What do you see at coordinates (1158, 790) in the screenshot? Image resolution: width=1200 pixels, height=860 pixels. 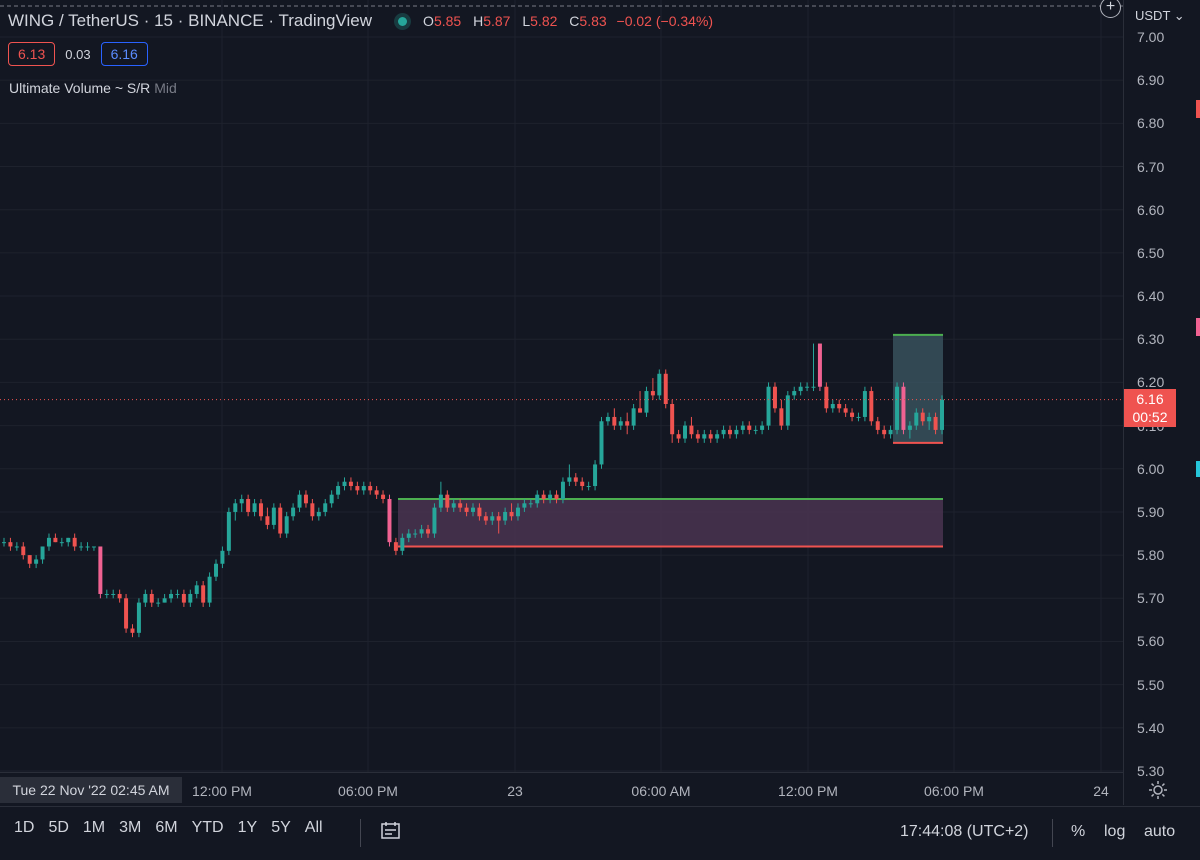 I see `gear-icon` at bounding box center [1158, 790].